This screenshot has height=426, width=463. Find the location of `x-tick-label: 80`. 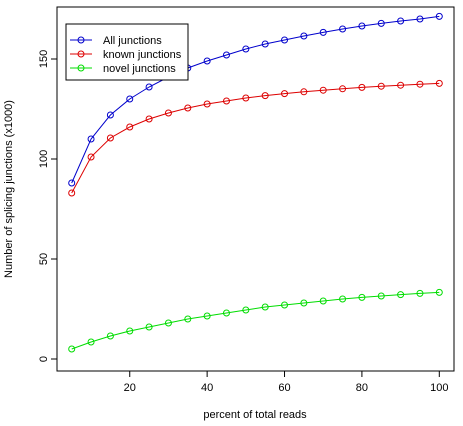

x-tick-label: 80 is located at coordinates (362, 388).